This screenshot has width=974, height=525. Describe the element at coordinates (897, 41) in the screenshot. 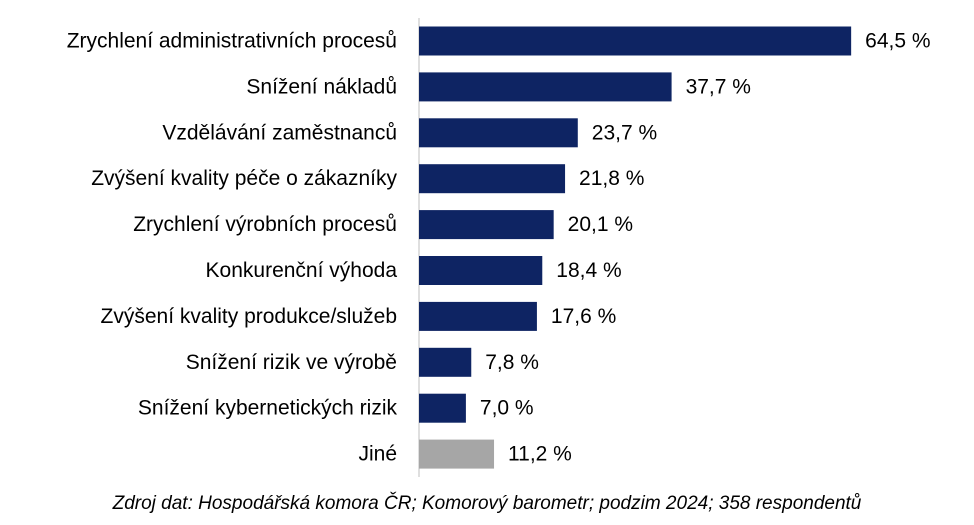

I see `data-label: 64,5 %` at that location.